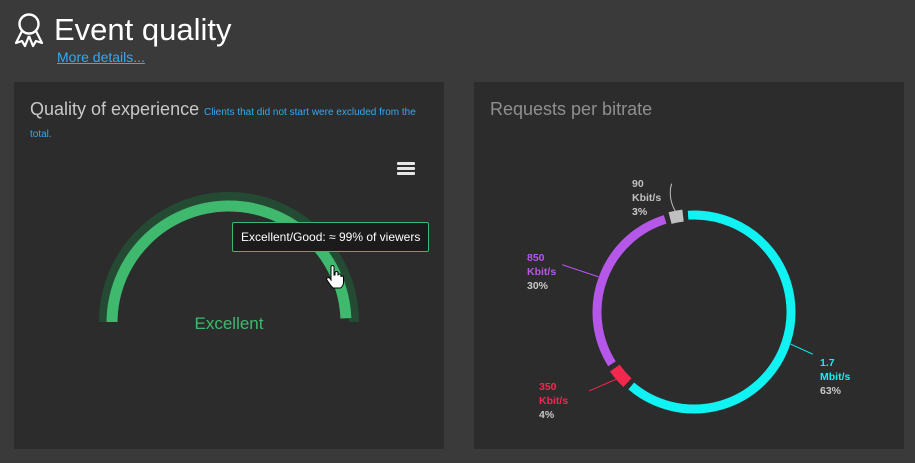 This screenshot has height=463, width=915. Describe the element at coordinates (29, 30) in the screenshot. I see `award-ribbon-icon` at that location.